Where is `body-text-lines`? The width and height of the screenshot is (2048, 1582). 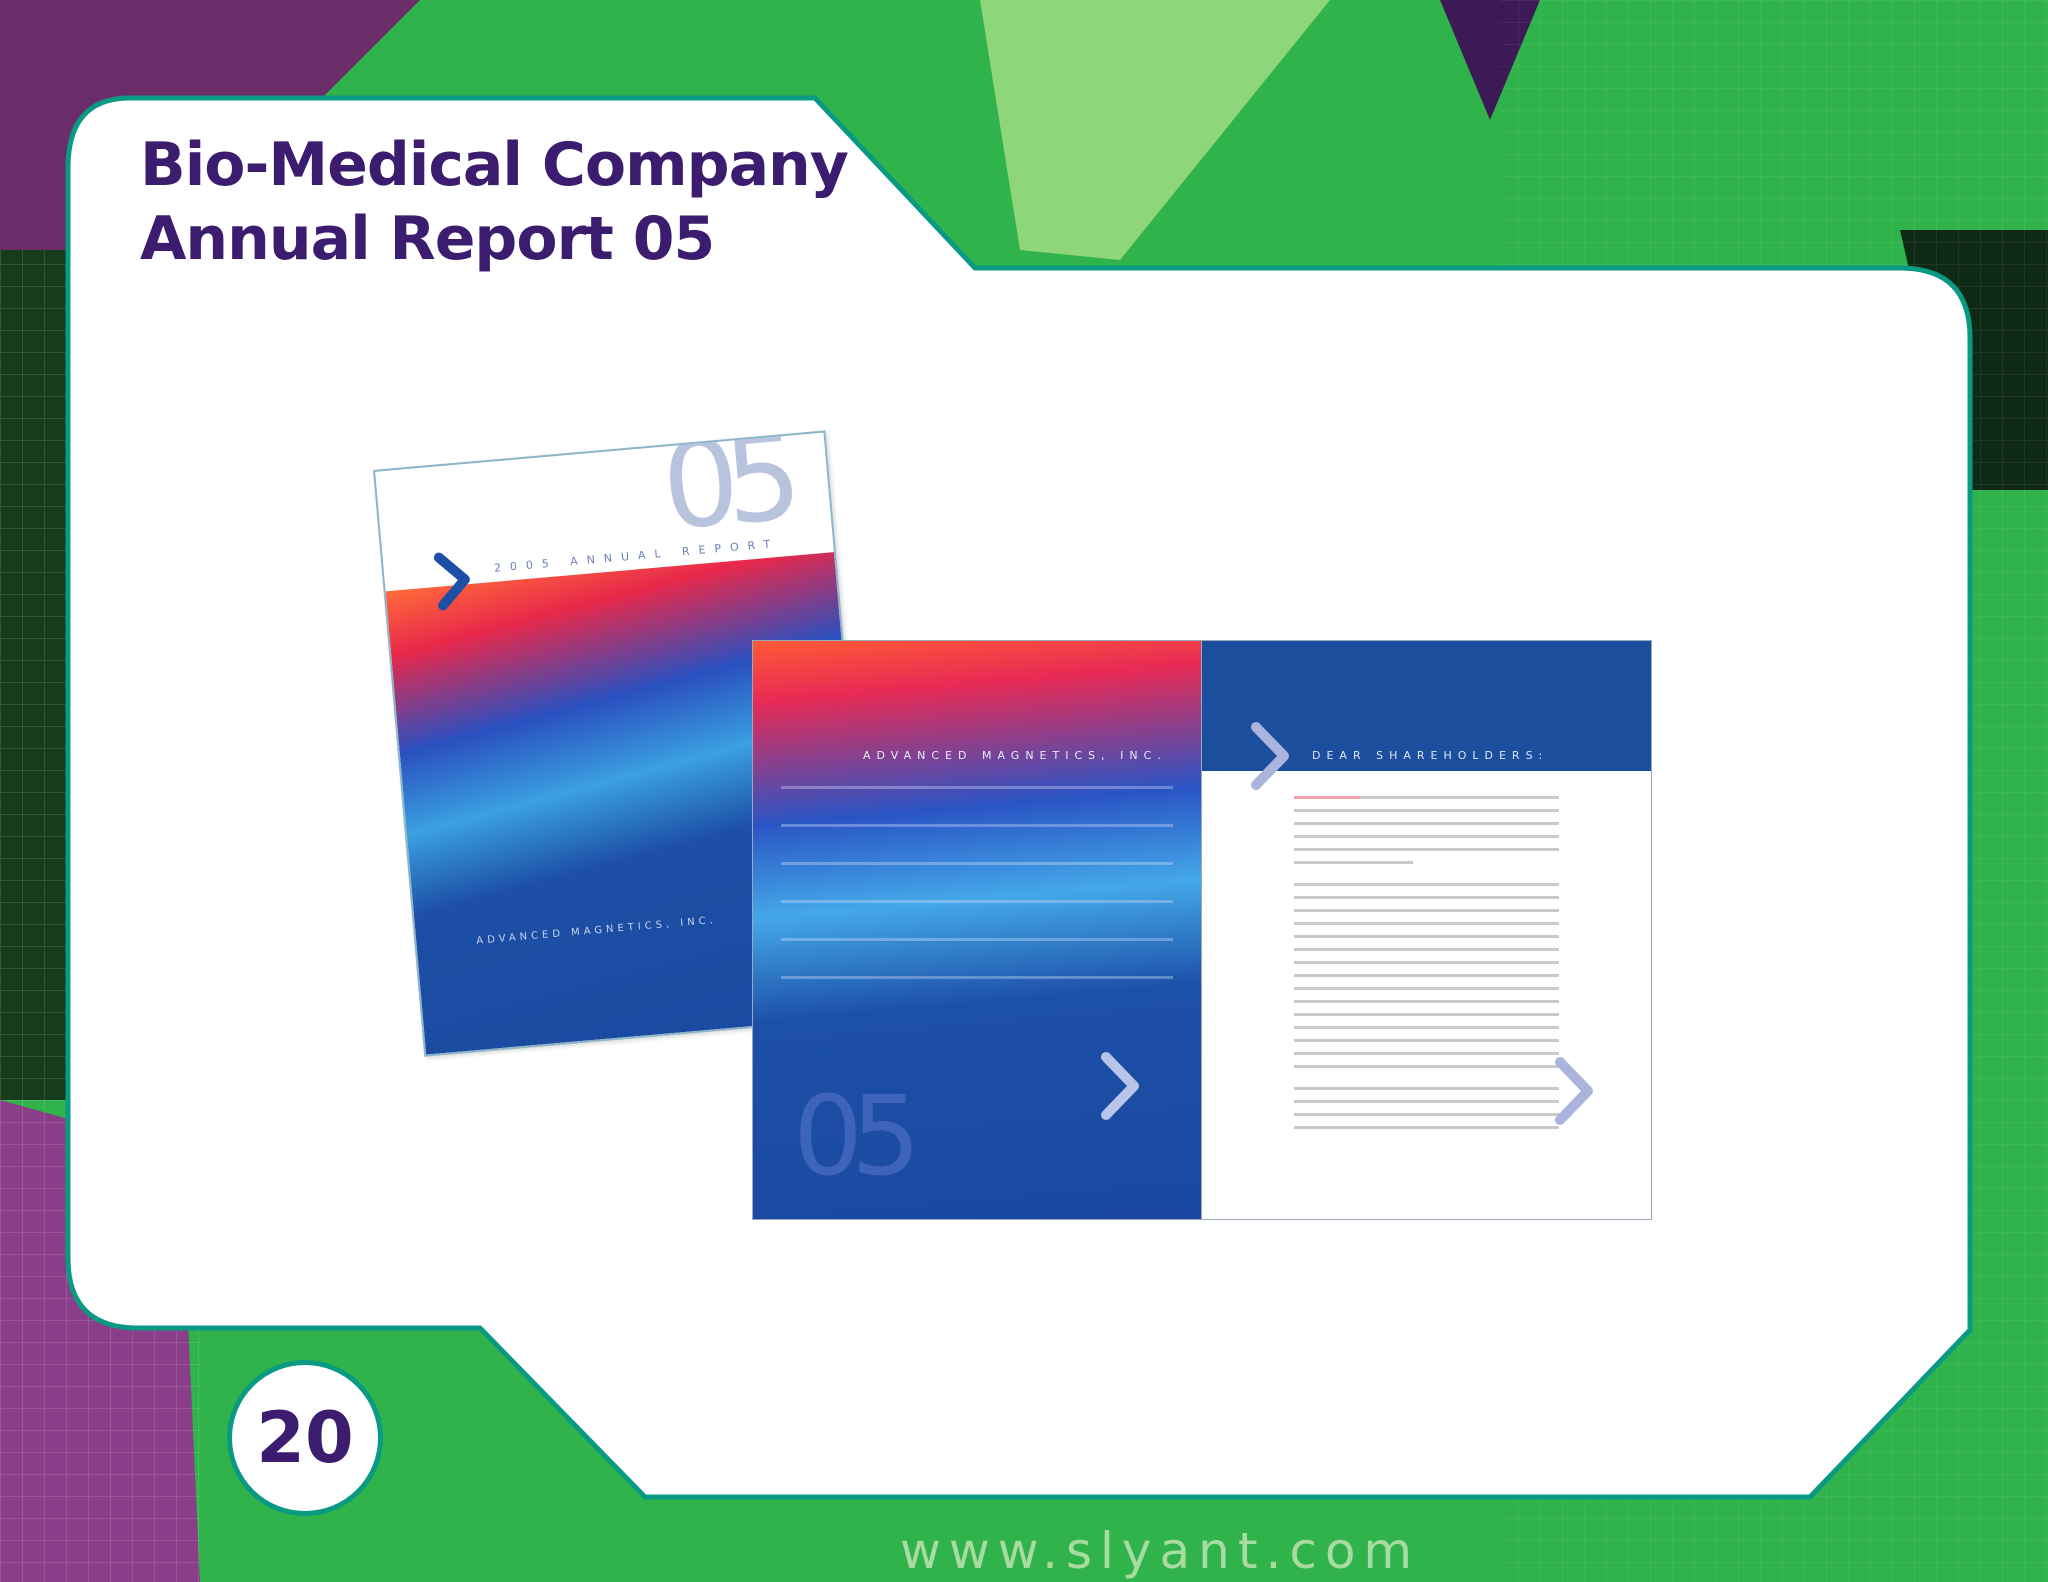 body-text-lines is located at coordinates (977, 900).